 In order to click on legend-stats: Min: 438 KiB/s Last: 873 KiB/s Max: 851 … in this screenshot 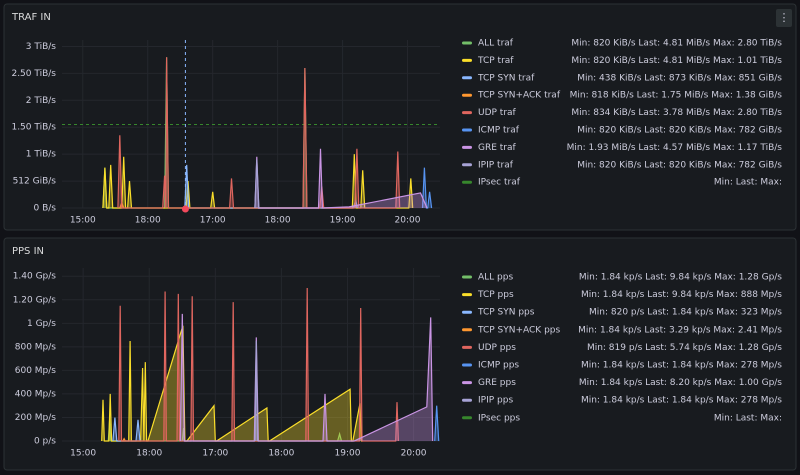, I will do `click(679, 78)`.